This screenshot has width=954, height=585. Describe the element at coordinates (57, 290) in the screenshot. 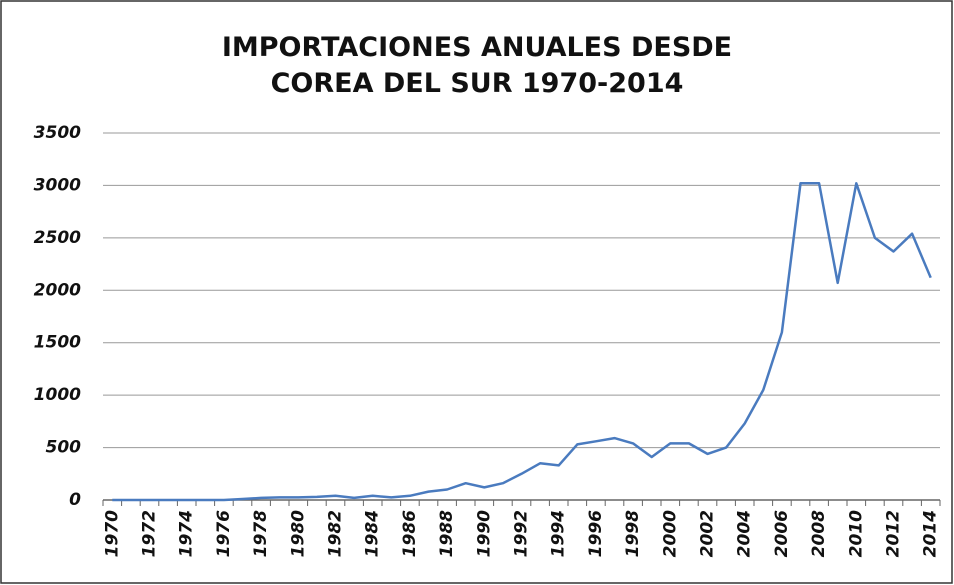

I see `y-tick-label: 2000` at that location.